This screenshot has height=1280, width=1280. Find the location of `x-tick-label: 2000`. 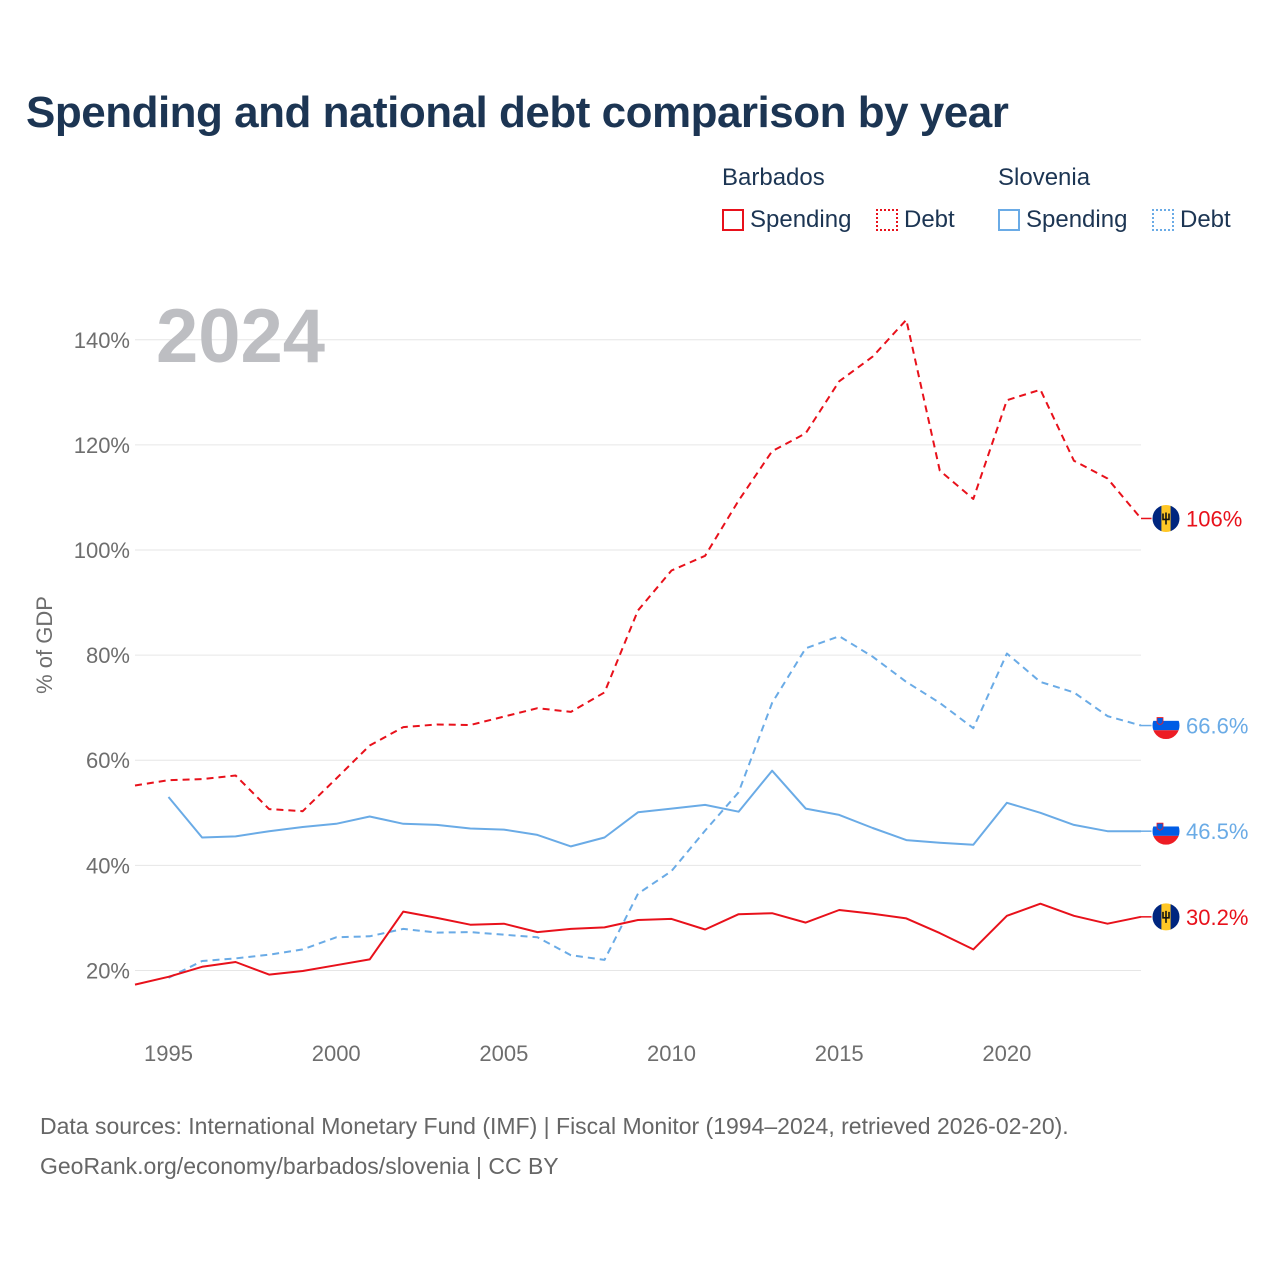

x-tick-label: 2000 is located at coordinates (336, 1053).